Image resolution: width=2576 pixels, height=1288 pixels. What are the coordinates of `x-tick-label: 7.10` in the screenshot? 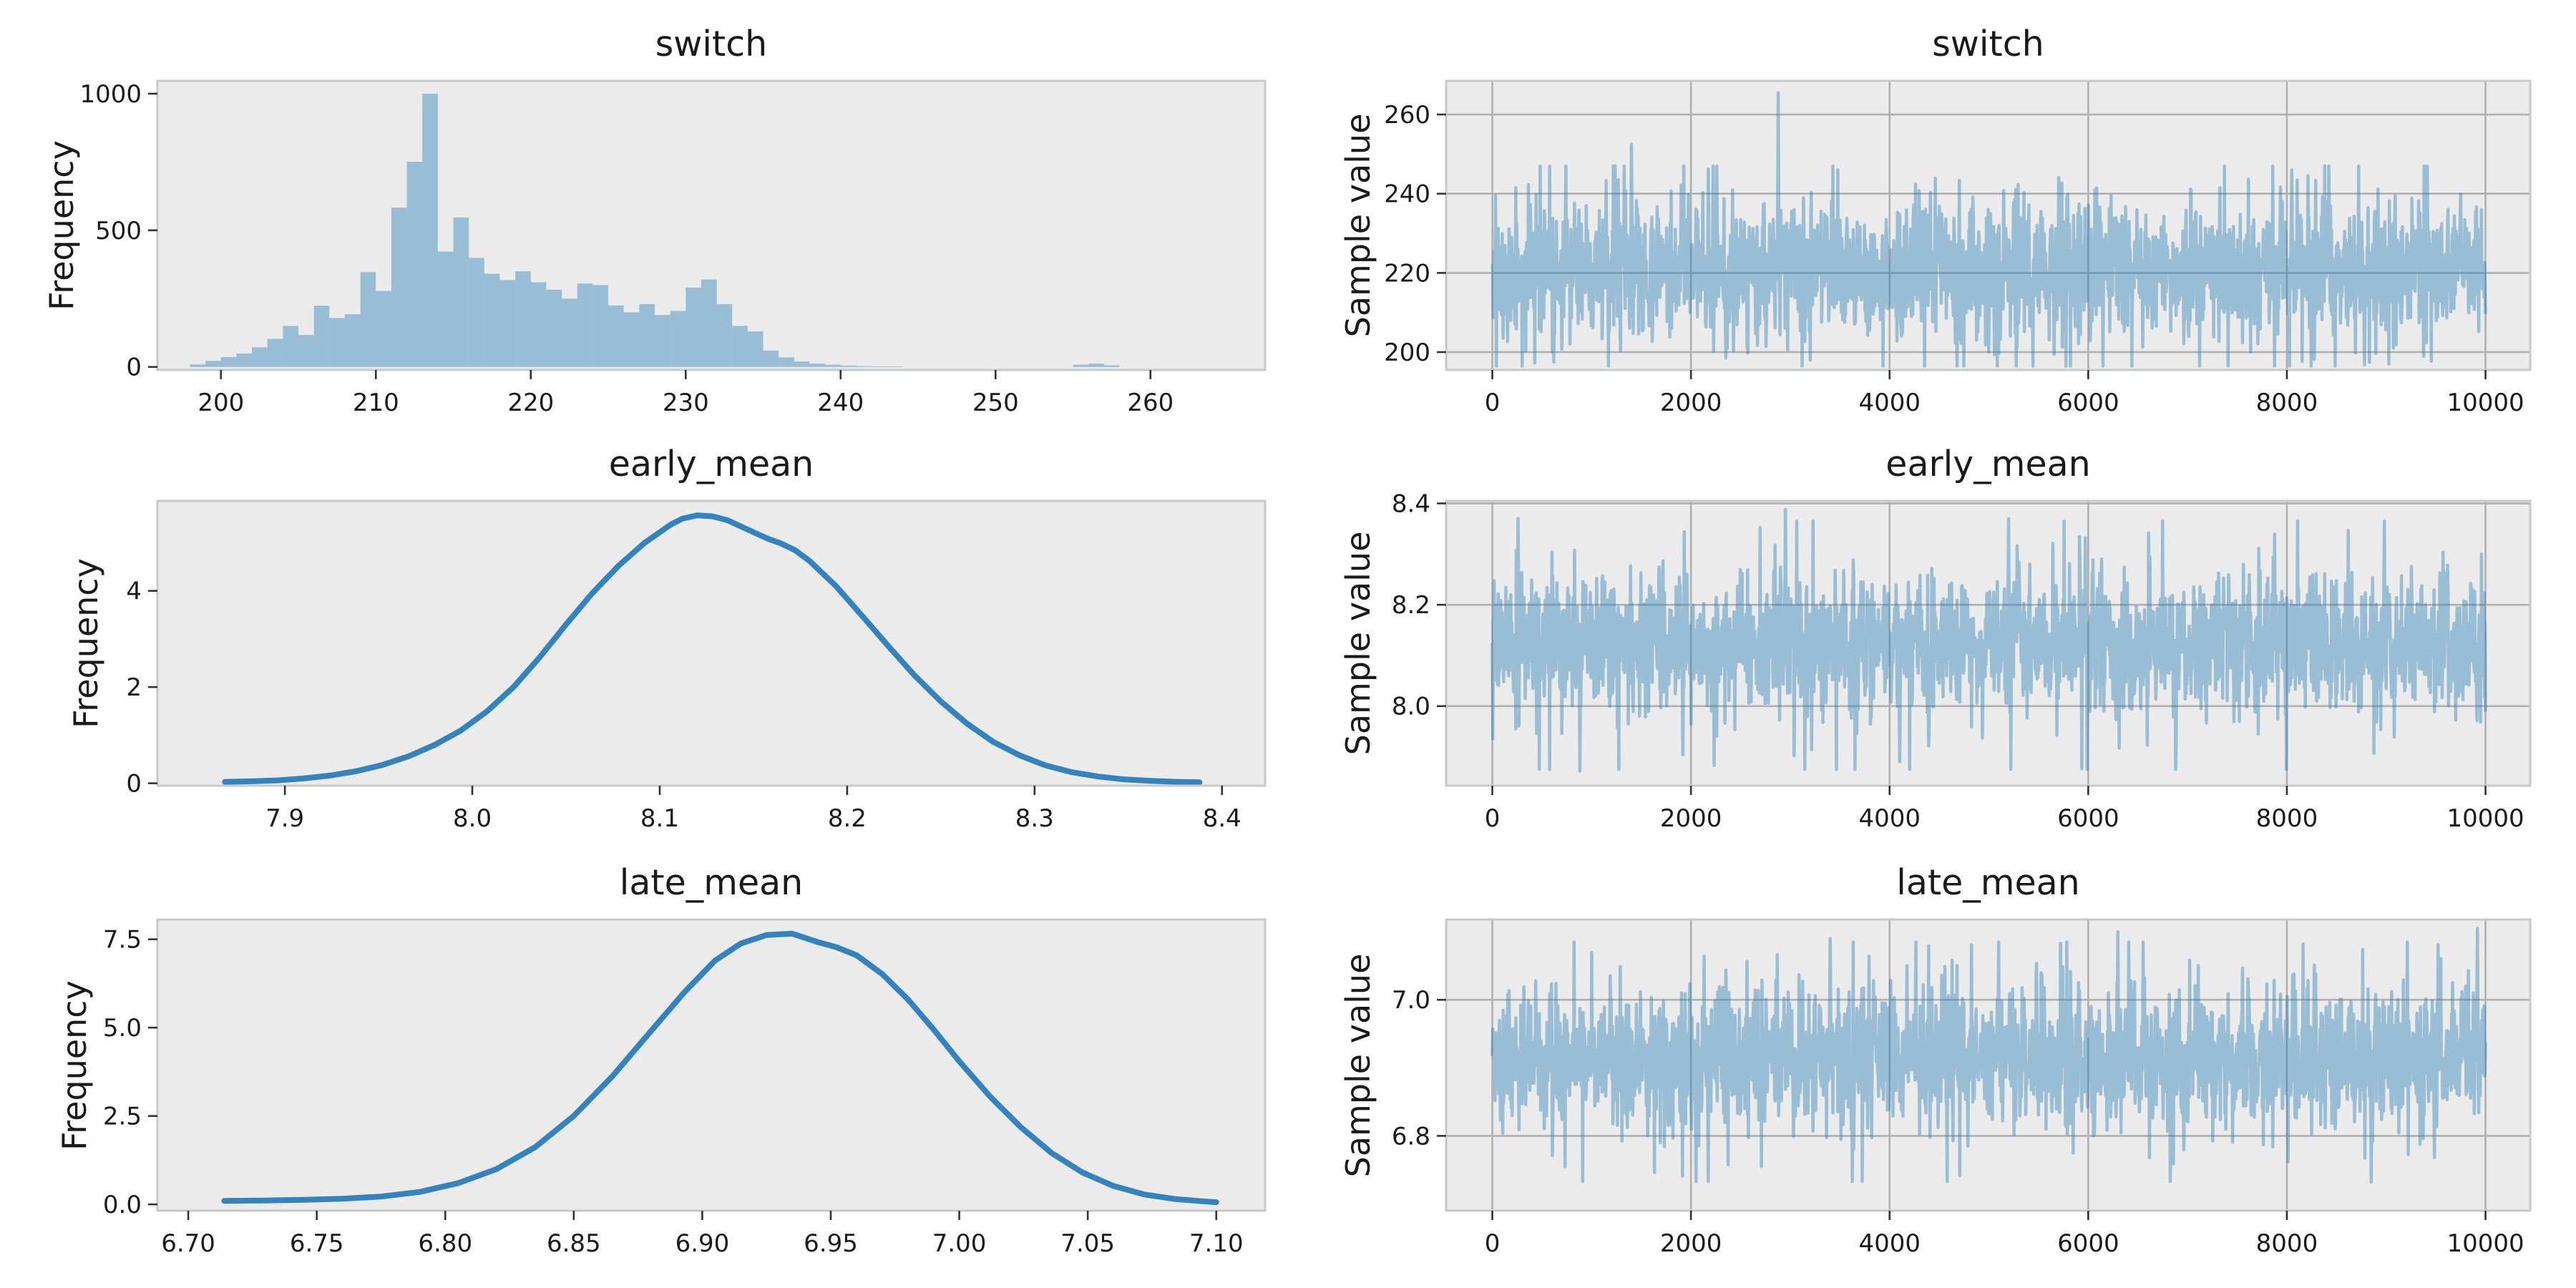 It's located at (1216, 1243).